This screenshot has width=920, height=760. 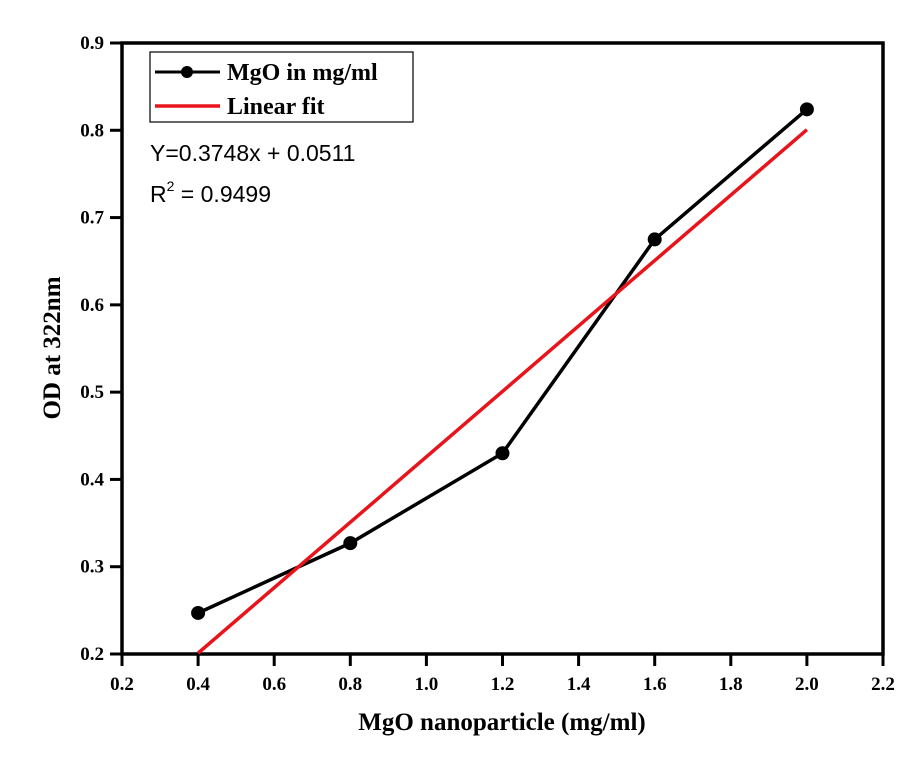 What do you see at coordinates (302, 73) in the screenshot?
I see `legend-label-mgo: MgO in mg/ml` at bounding box center [302, 73].